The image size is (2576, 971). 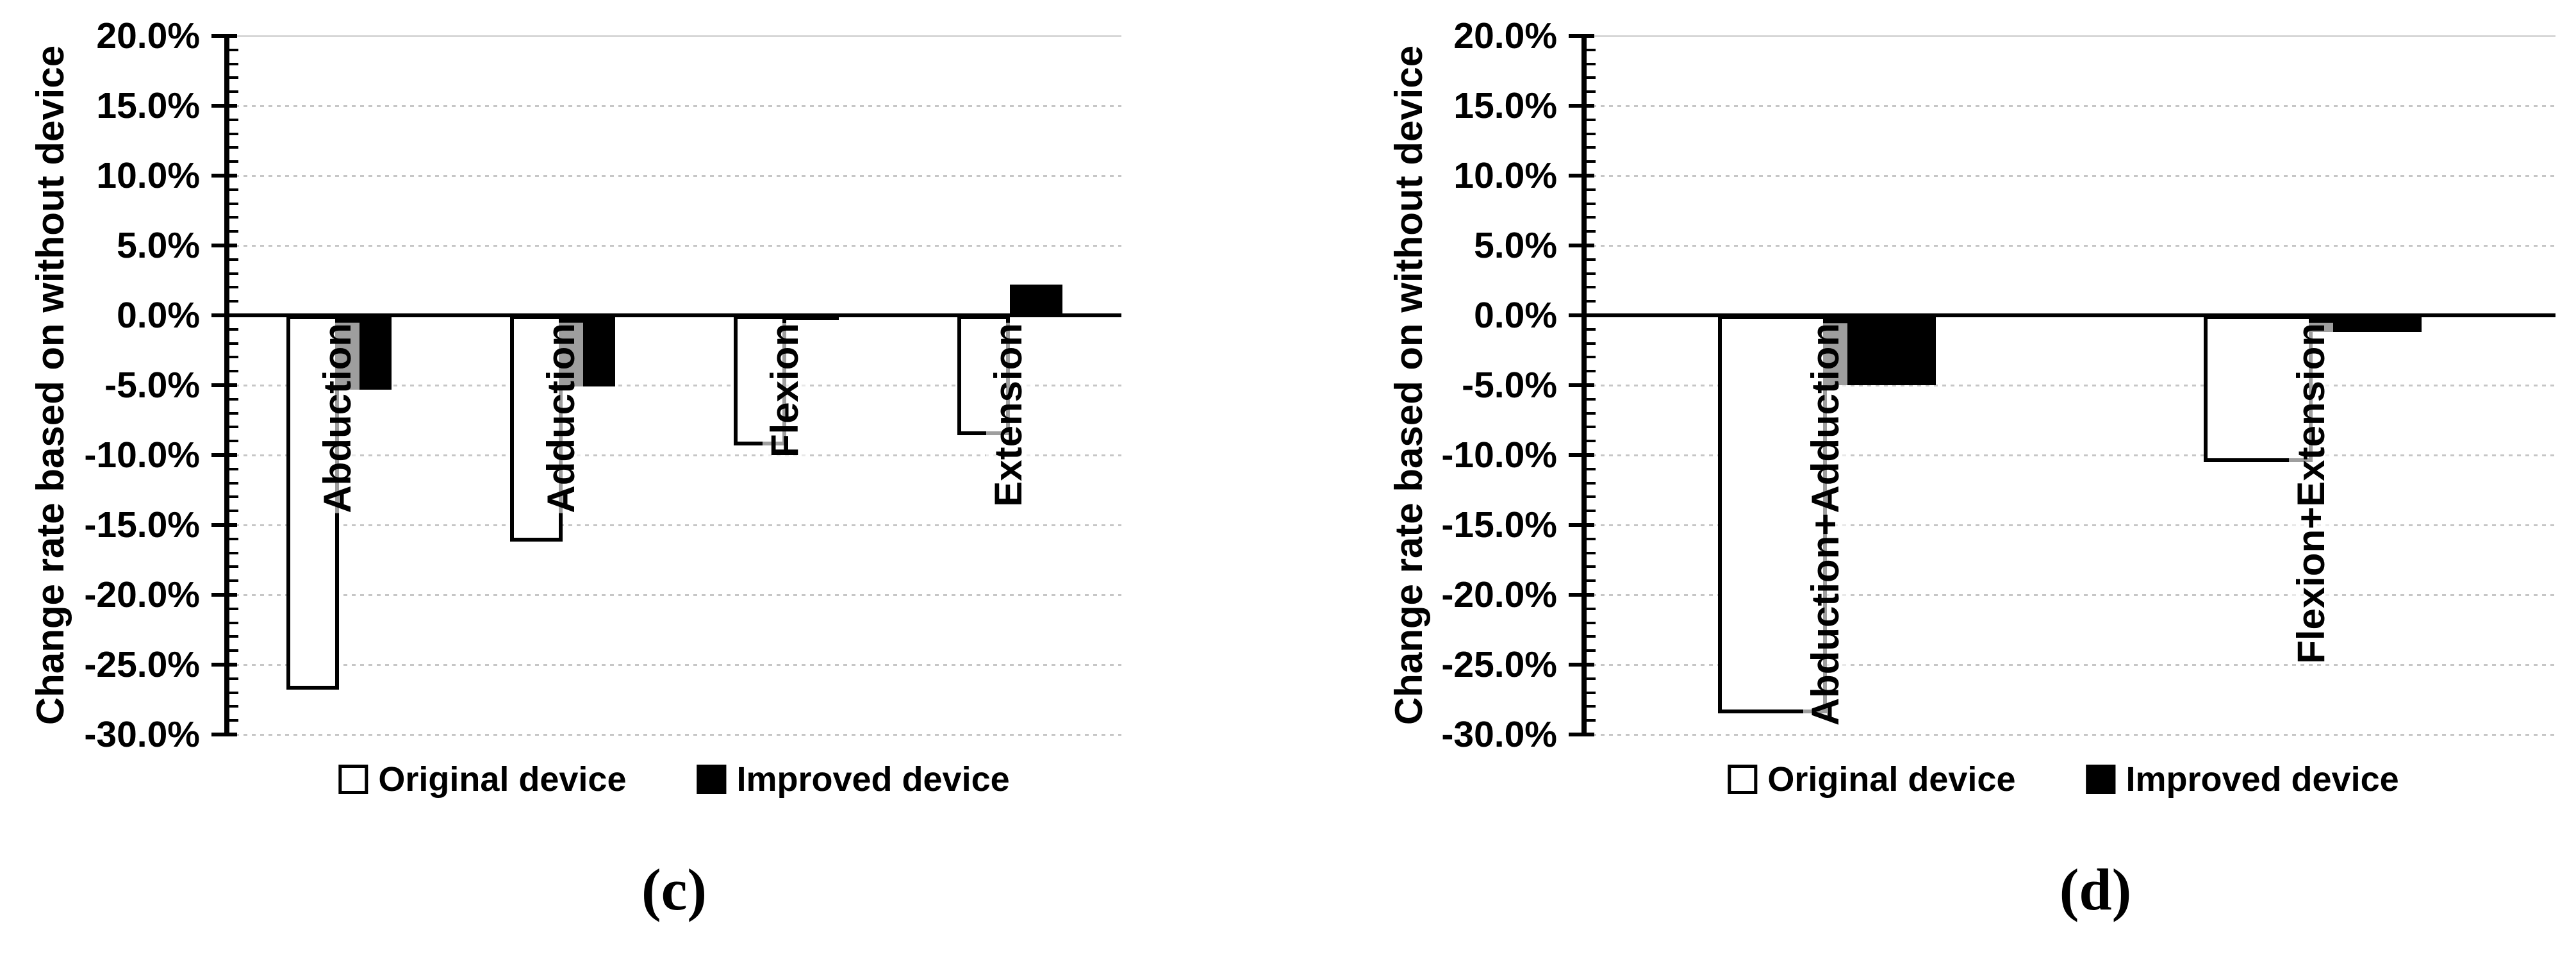 I want to click on y-tick-label: -20.0%, so click(x=1499, y=594).